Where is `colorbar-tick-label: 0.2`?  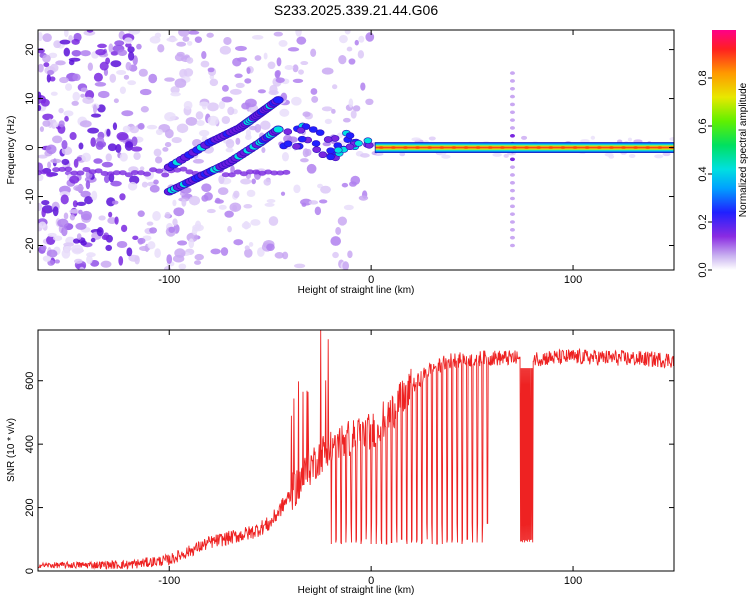
colorbar-tick-label: 0.2 is located at coordinates (703, 221).